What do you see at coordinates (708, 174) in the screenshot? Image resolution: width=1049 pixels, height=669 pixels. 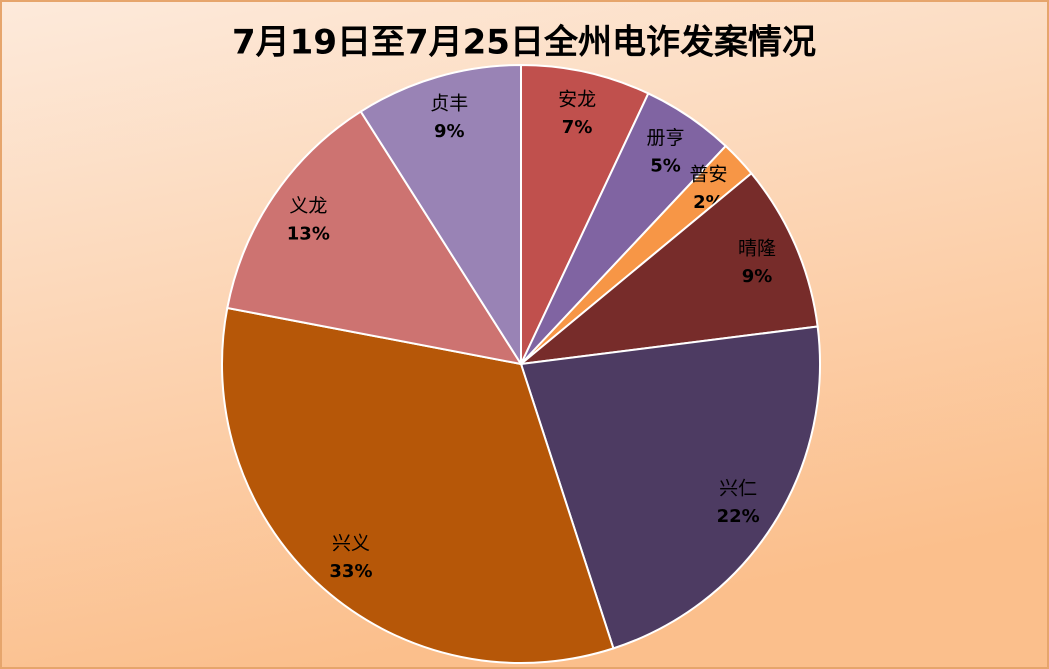 I see `slice-label: 普安` at bounding box center [708, 174].